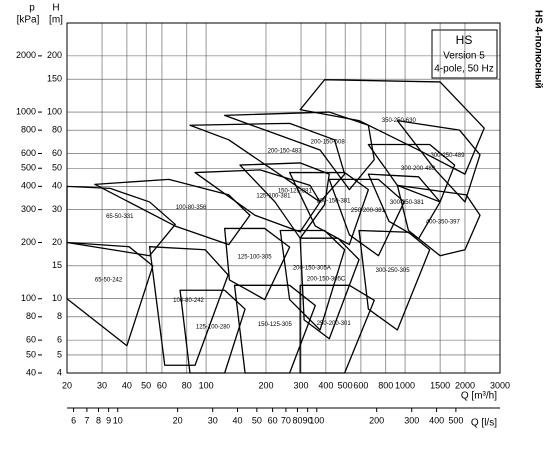  What do you see at coordinates (28, 209) in the screenshot?
I see `y2-tick-label: 300` at bounding box center [28, 209].